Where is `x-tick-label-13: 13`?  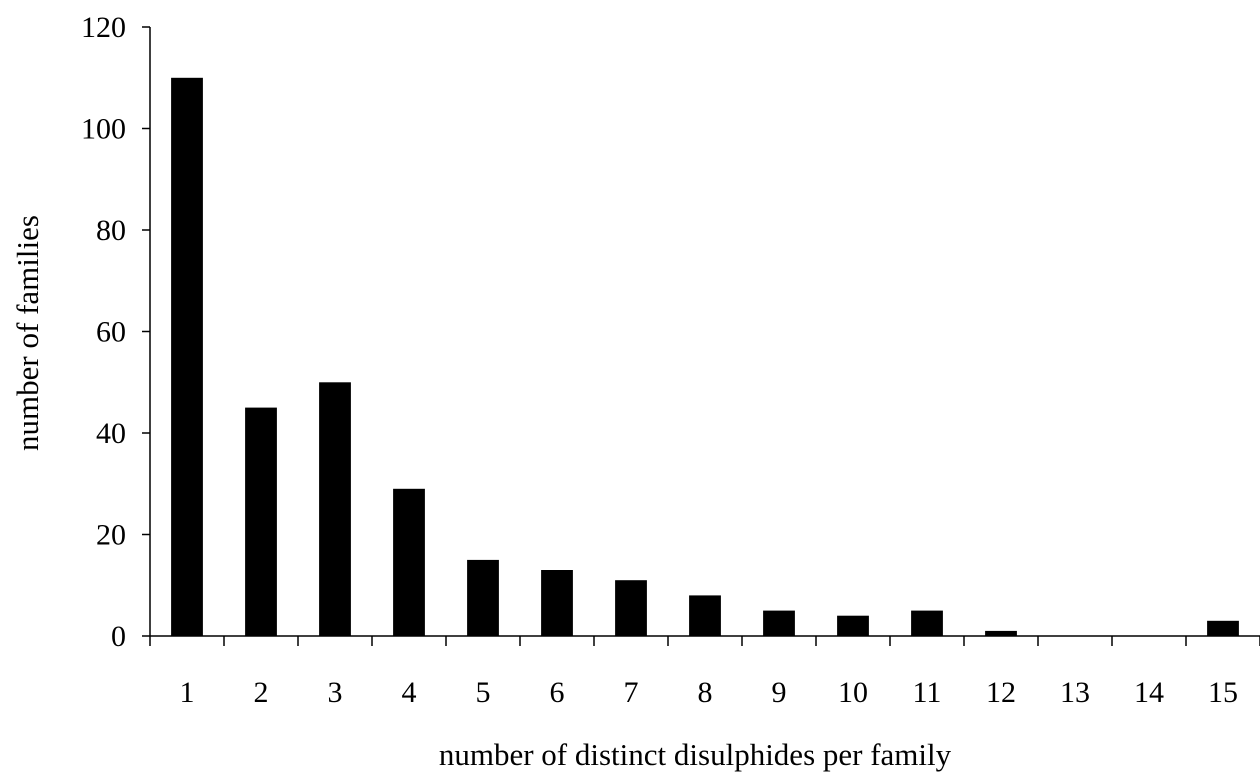 x-tick-label-13: 13 is located at coordinates (1075, 692).